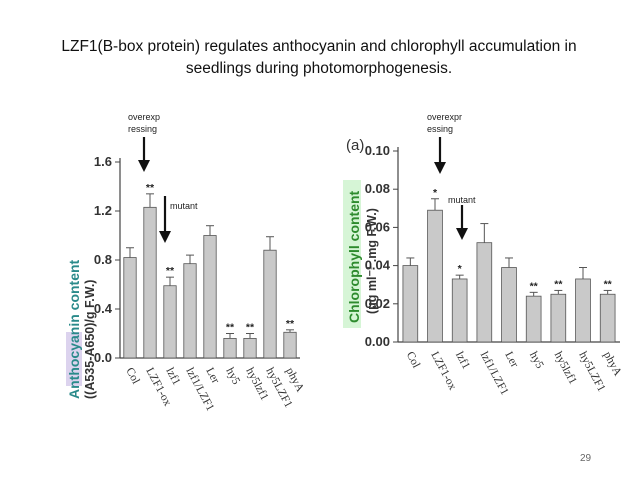 The width and height of the screenshot is (638, 478). I want to click on y-tick-label: 0.4, so click(103, 308).